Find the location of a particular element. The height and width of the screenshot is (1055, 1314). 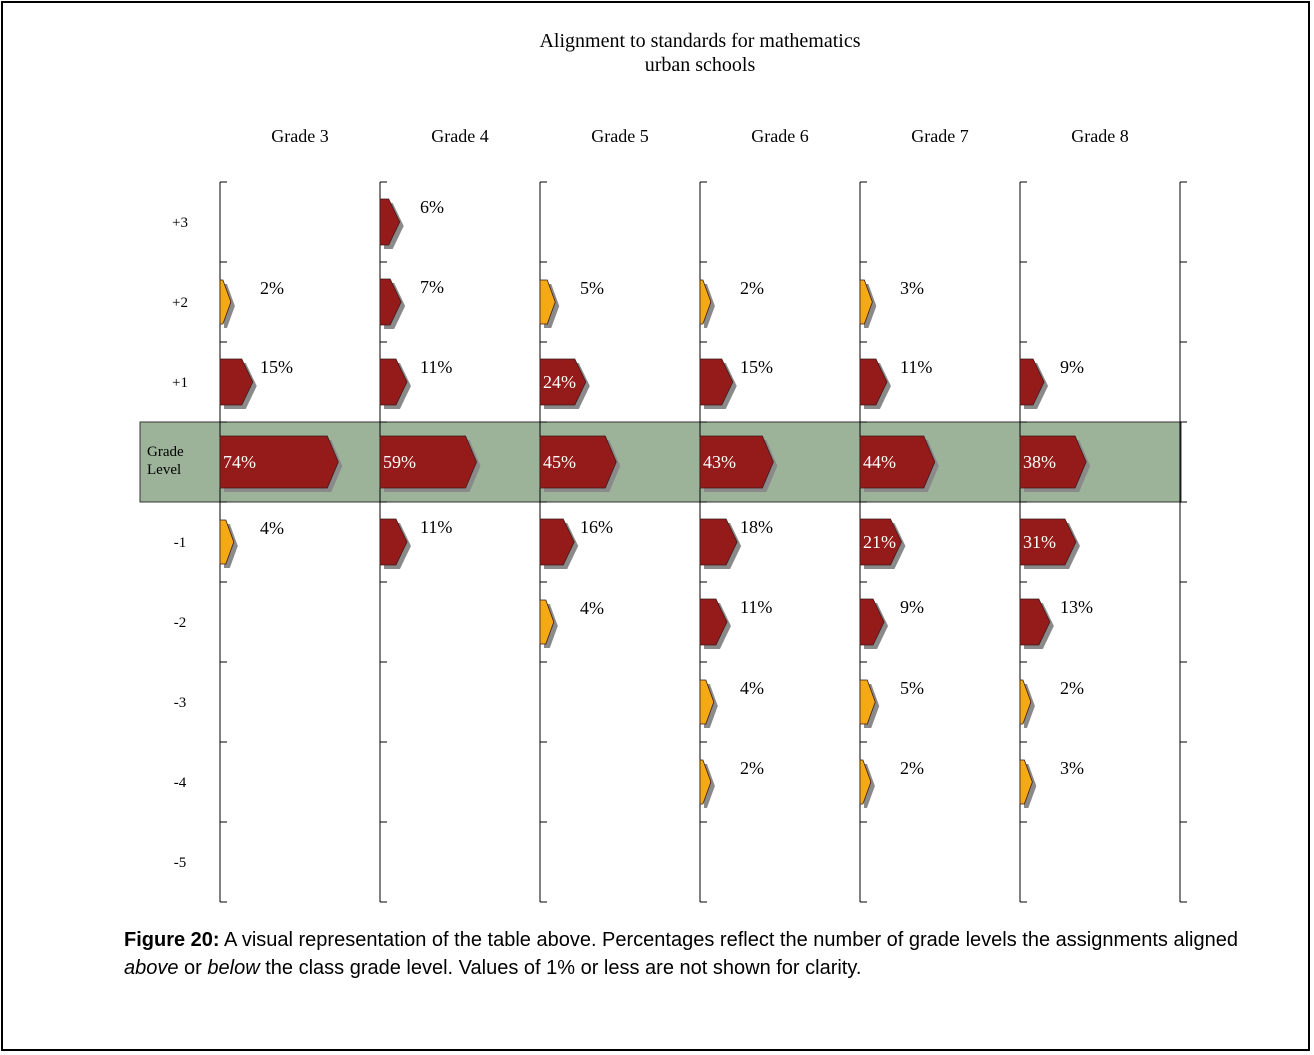

caption-em-below: below is located at coordinates (233, 968).